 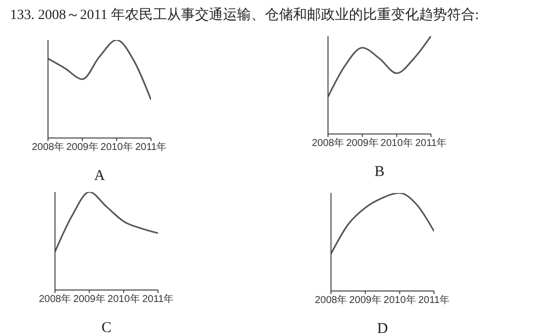 What do you see at coordinates (382, 328) in the screenshot?
I see `x-axis-title: D` at bounding box center [382, 328].